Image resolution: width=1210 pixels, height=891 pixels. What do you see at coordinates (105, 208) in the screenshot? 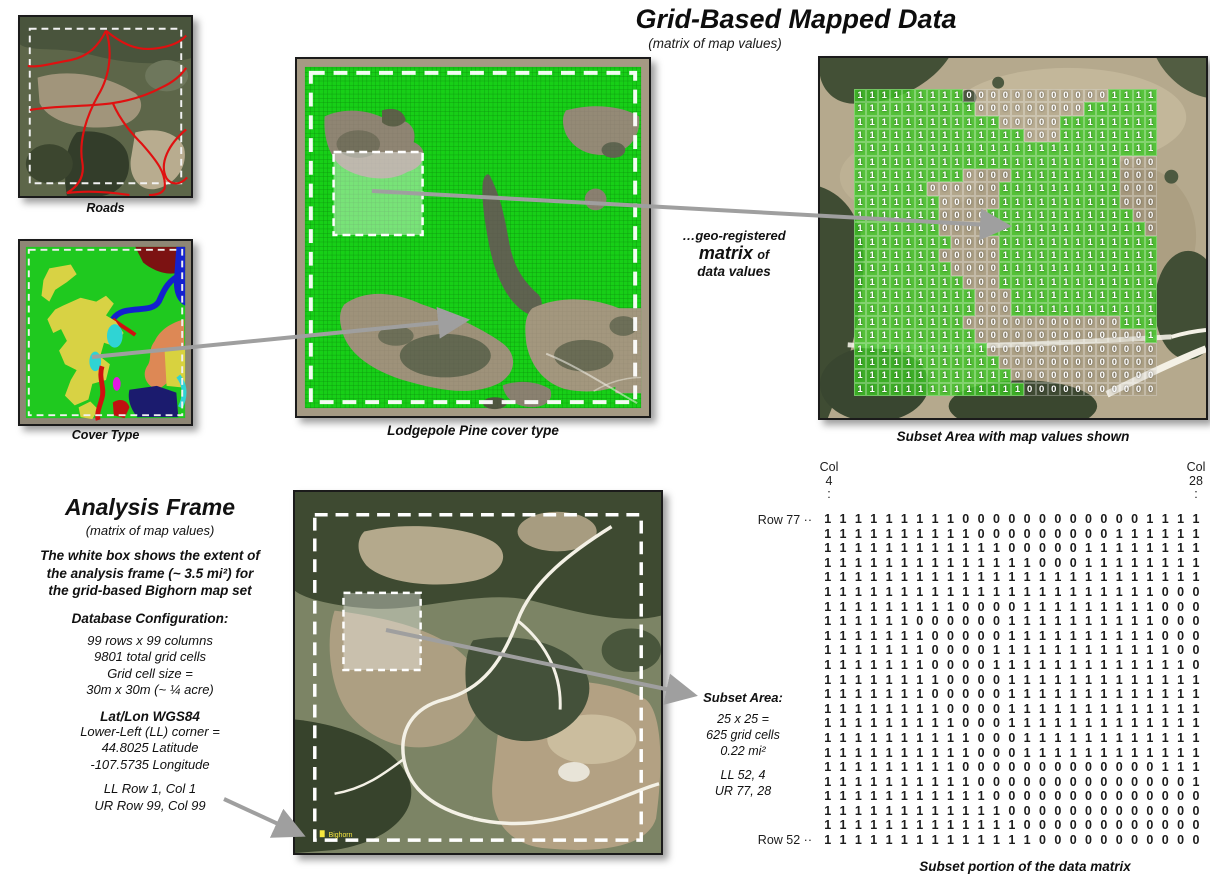
I see `roads-map-label: Roads` at bounding box center [105, 208].